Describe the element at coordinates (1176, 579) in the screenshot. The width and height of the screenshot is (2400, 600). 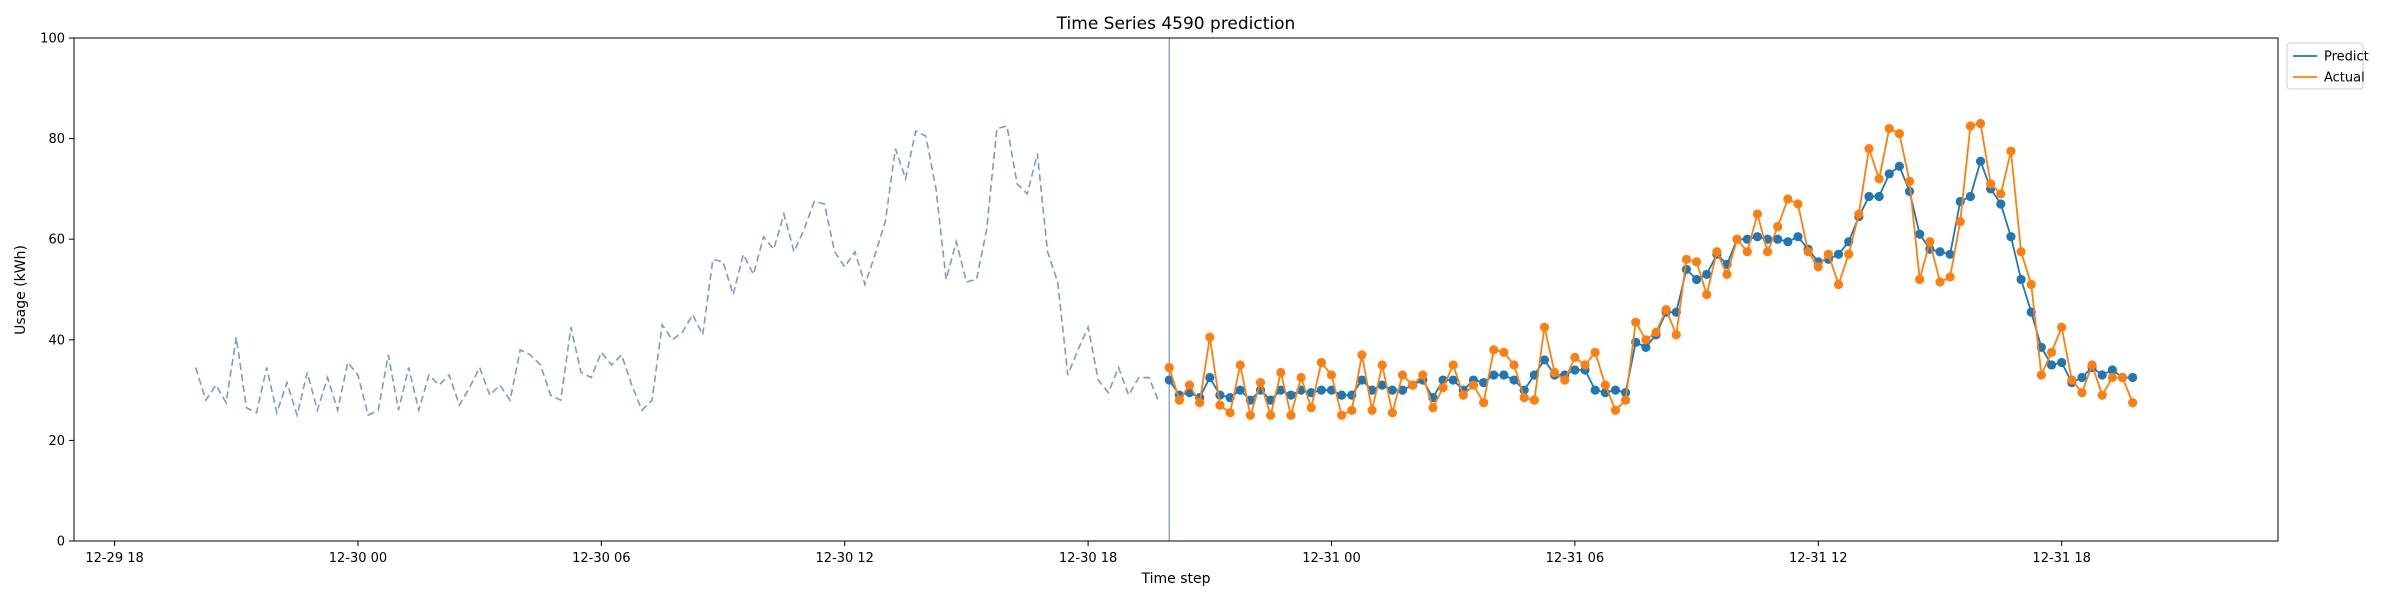
I see `x-axis-label: Time step` at that location.